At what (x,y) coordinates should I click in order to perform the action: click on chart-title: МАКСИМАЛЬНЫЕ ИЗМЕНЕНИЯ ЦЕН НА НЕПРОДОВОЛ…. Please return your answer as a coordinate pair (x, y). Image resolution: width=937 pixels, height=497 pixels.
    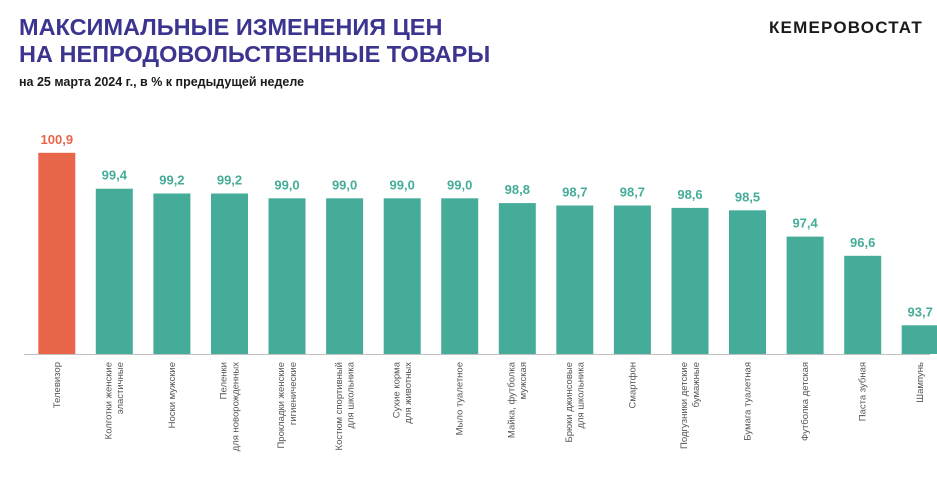
    Looking at the image, I should click on (299, 41).